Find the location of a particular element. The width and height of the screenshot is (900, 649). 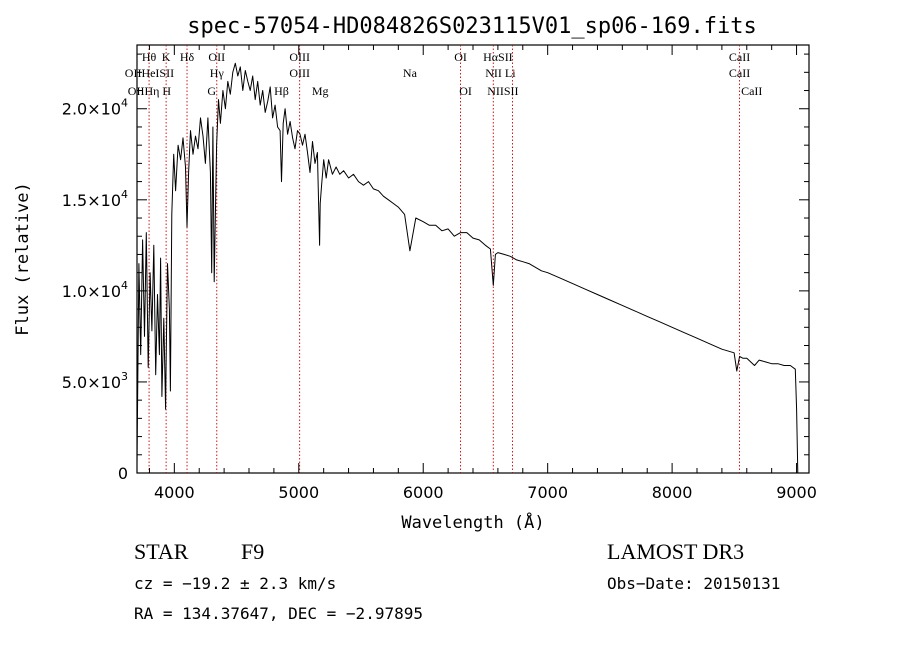

survey-name: LAMOST DR3 is located at coordinates (676, 551).